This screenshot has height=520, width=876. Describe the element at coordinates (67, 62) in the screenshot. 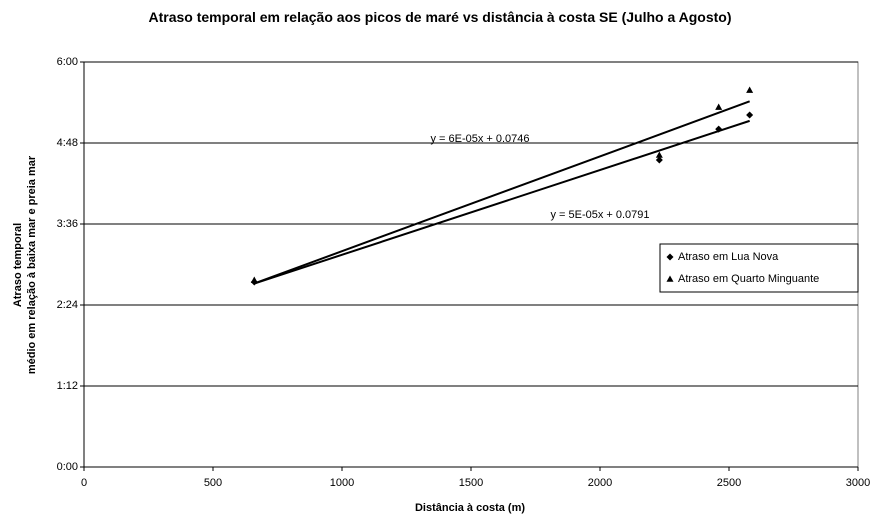

I see `y-tick-label: 6:00` at that location.